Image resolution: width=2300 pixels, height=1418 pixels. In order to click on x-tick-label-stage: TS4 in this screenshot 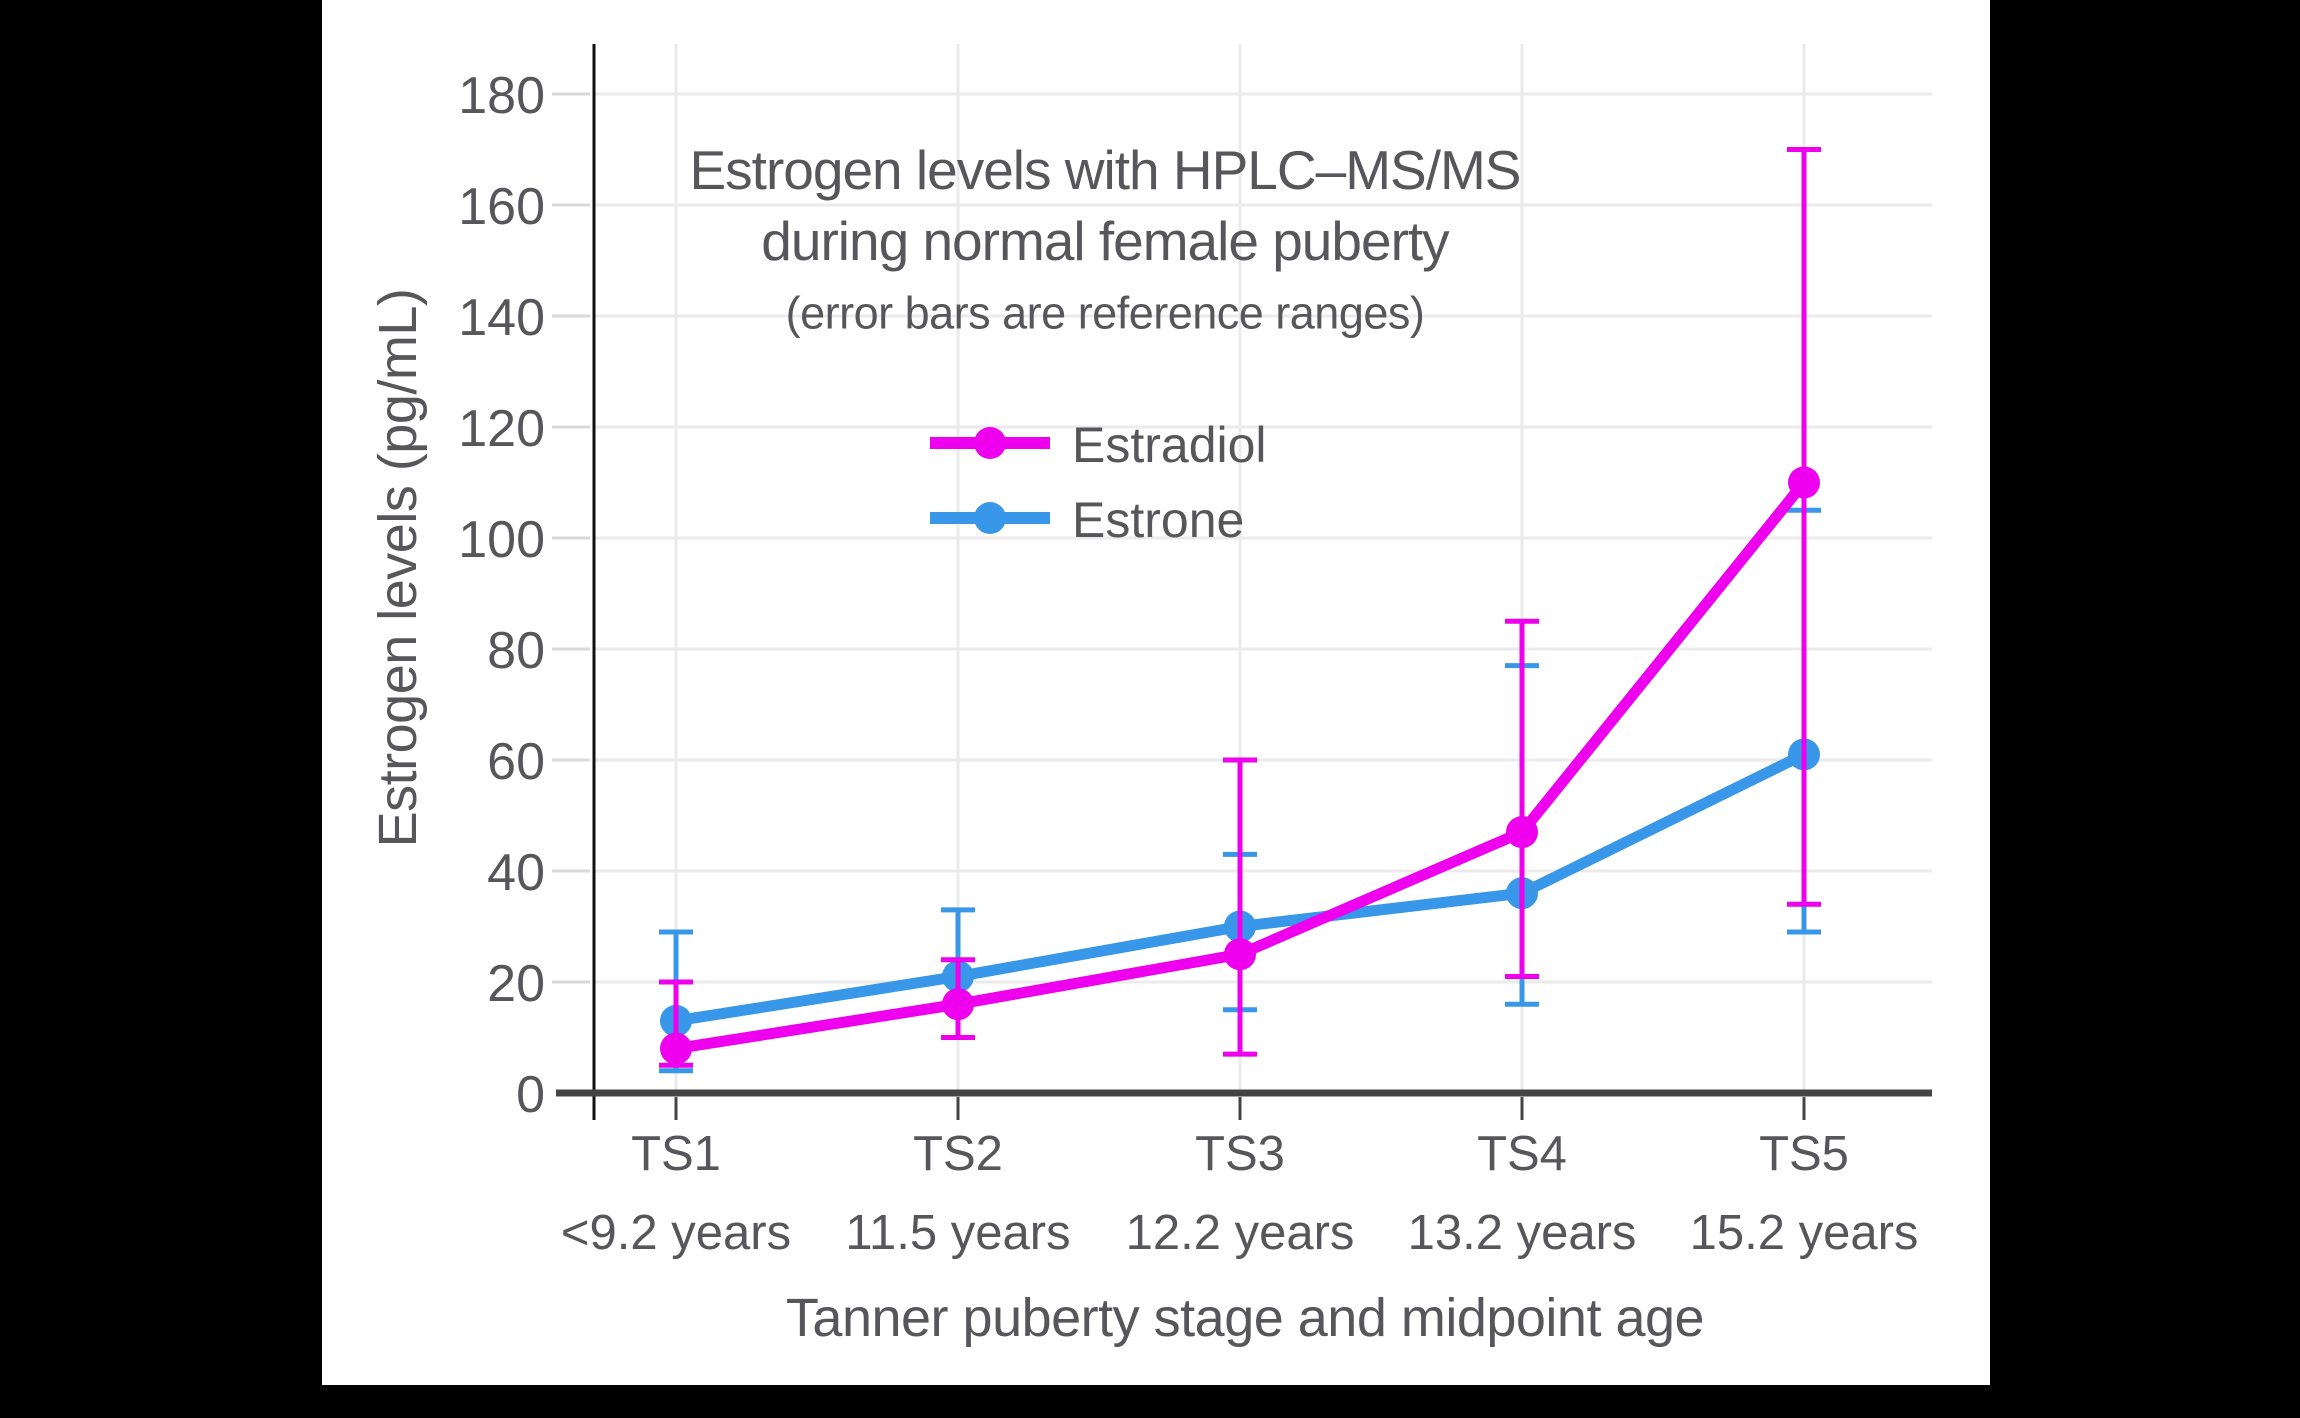, I will do `click(1522, 1154)`.